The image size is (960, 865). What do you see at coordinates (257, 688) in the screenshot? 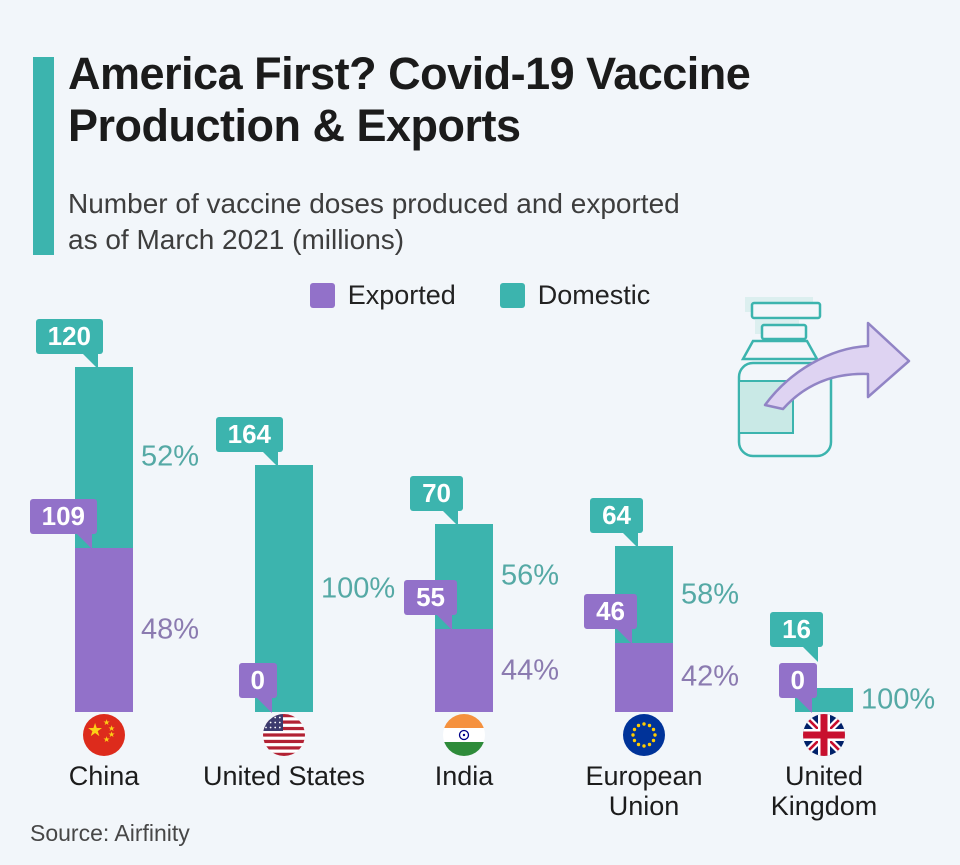
I see `exported-value-badge-us: 0` at bounding box center [257, 688].